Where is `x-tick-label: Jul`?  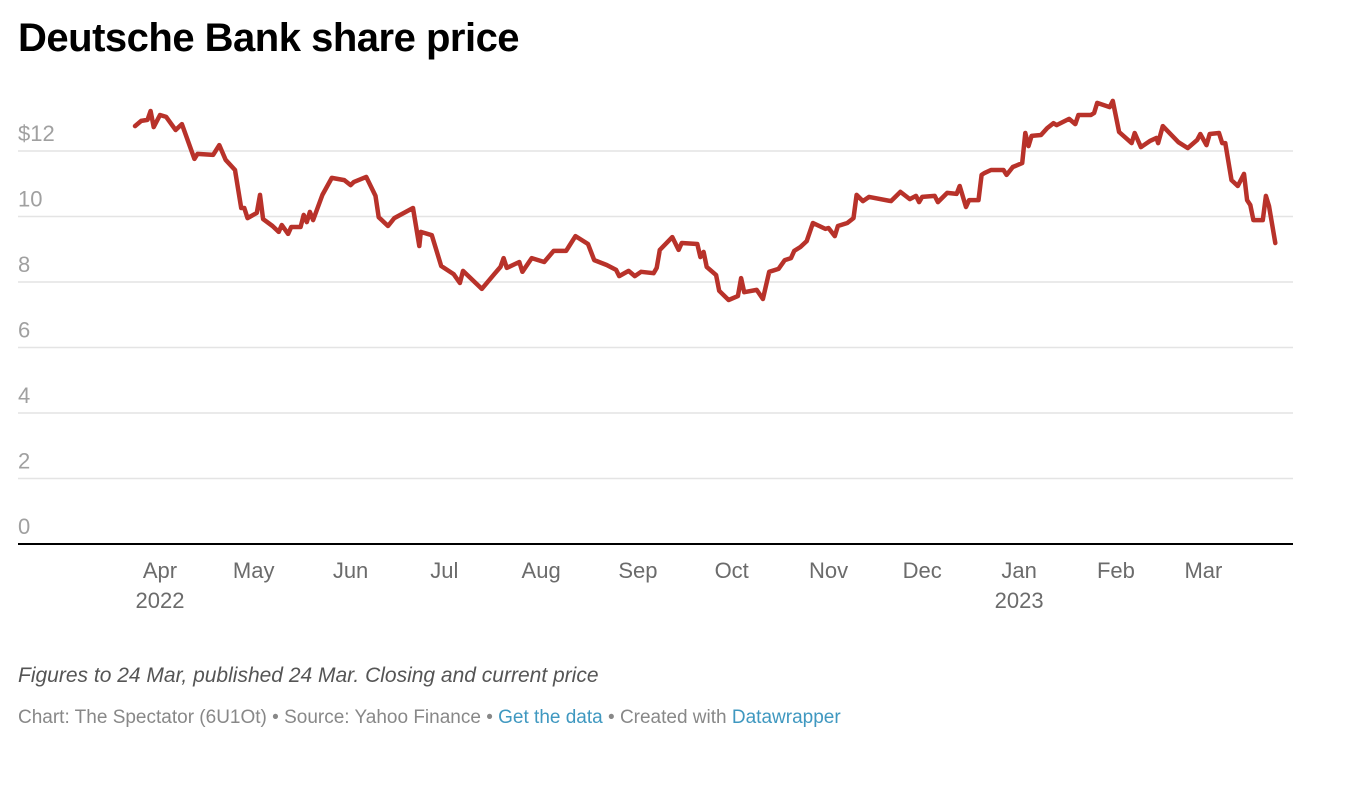
x-tick-label: Jul is located at coordinates (444, 570).